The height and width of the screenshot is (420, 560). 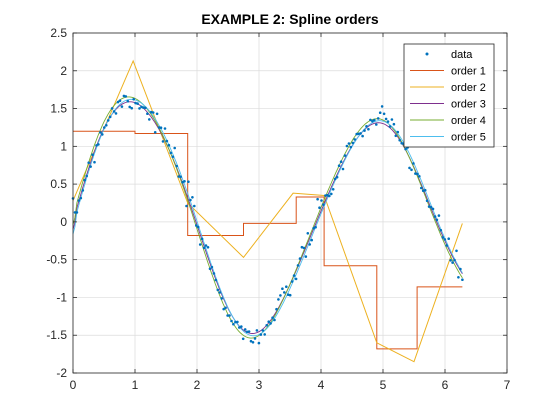 I want to click on legend-marker-data, so click(x=427, y=54).